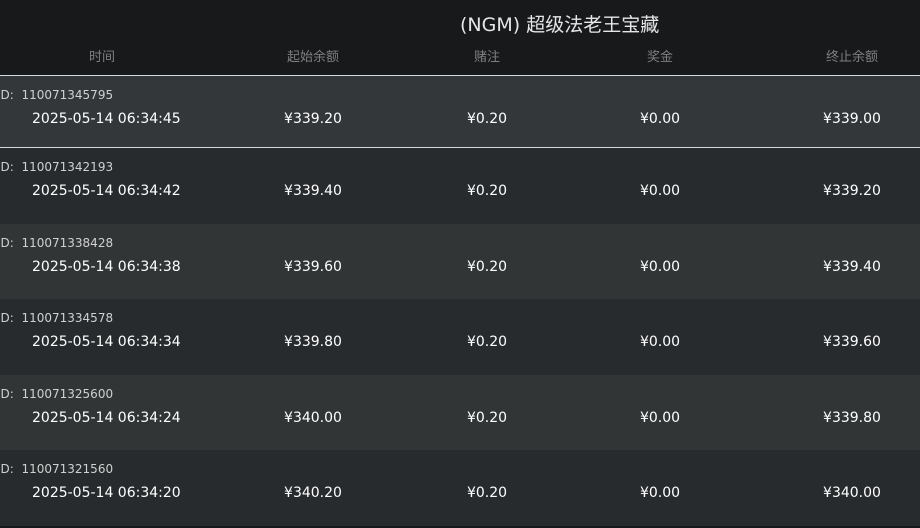 Image resolution: width=920 pixels, height=528 pixels. What do you see at coordinates (313, 191) in the screenshot?
I see `start-balance: ¥339.40` at bounding box center [313, 191].